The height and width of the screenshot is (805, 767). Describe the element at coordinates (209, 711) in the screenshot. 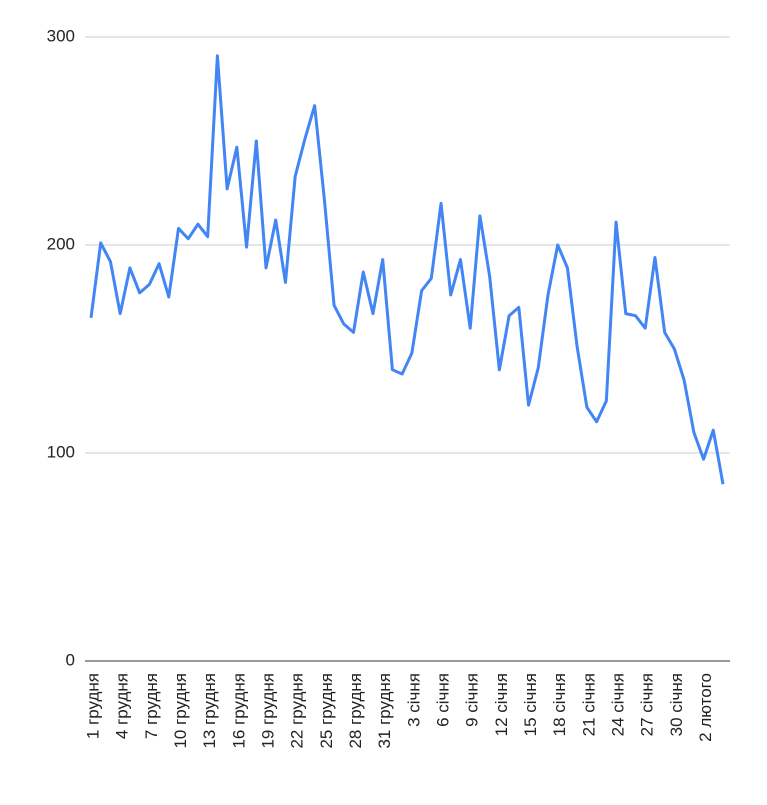

I see `x-tick-label: 13 грудня` at that location.